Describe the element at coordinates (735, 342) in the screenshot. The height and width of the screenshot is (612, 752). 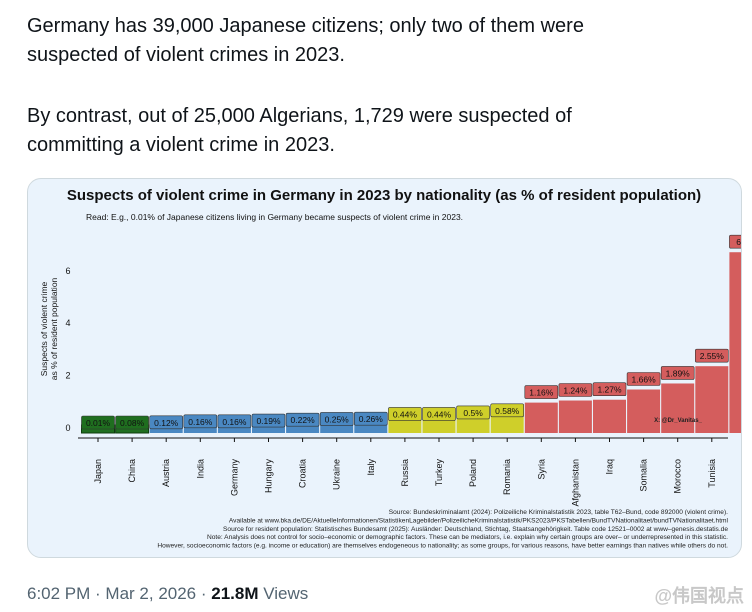
I see `bar-algeria` at that location.